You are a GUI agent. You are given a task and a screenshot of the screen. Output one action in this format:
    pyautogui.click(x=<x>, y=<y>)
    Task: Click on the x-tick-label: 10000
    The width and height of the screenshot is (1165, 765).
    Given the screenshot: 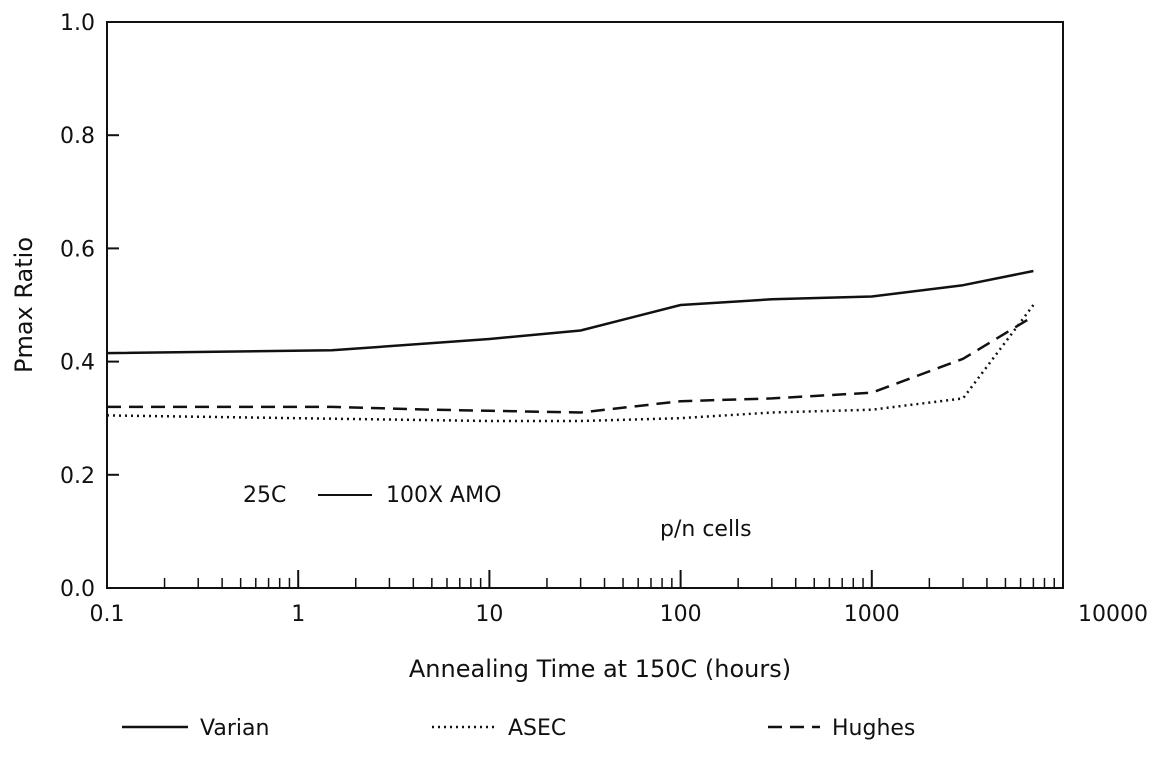 What is the action you would take?
    pyautogui.click(x=1113, y=614)
    